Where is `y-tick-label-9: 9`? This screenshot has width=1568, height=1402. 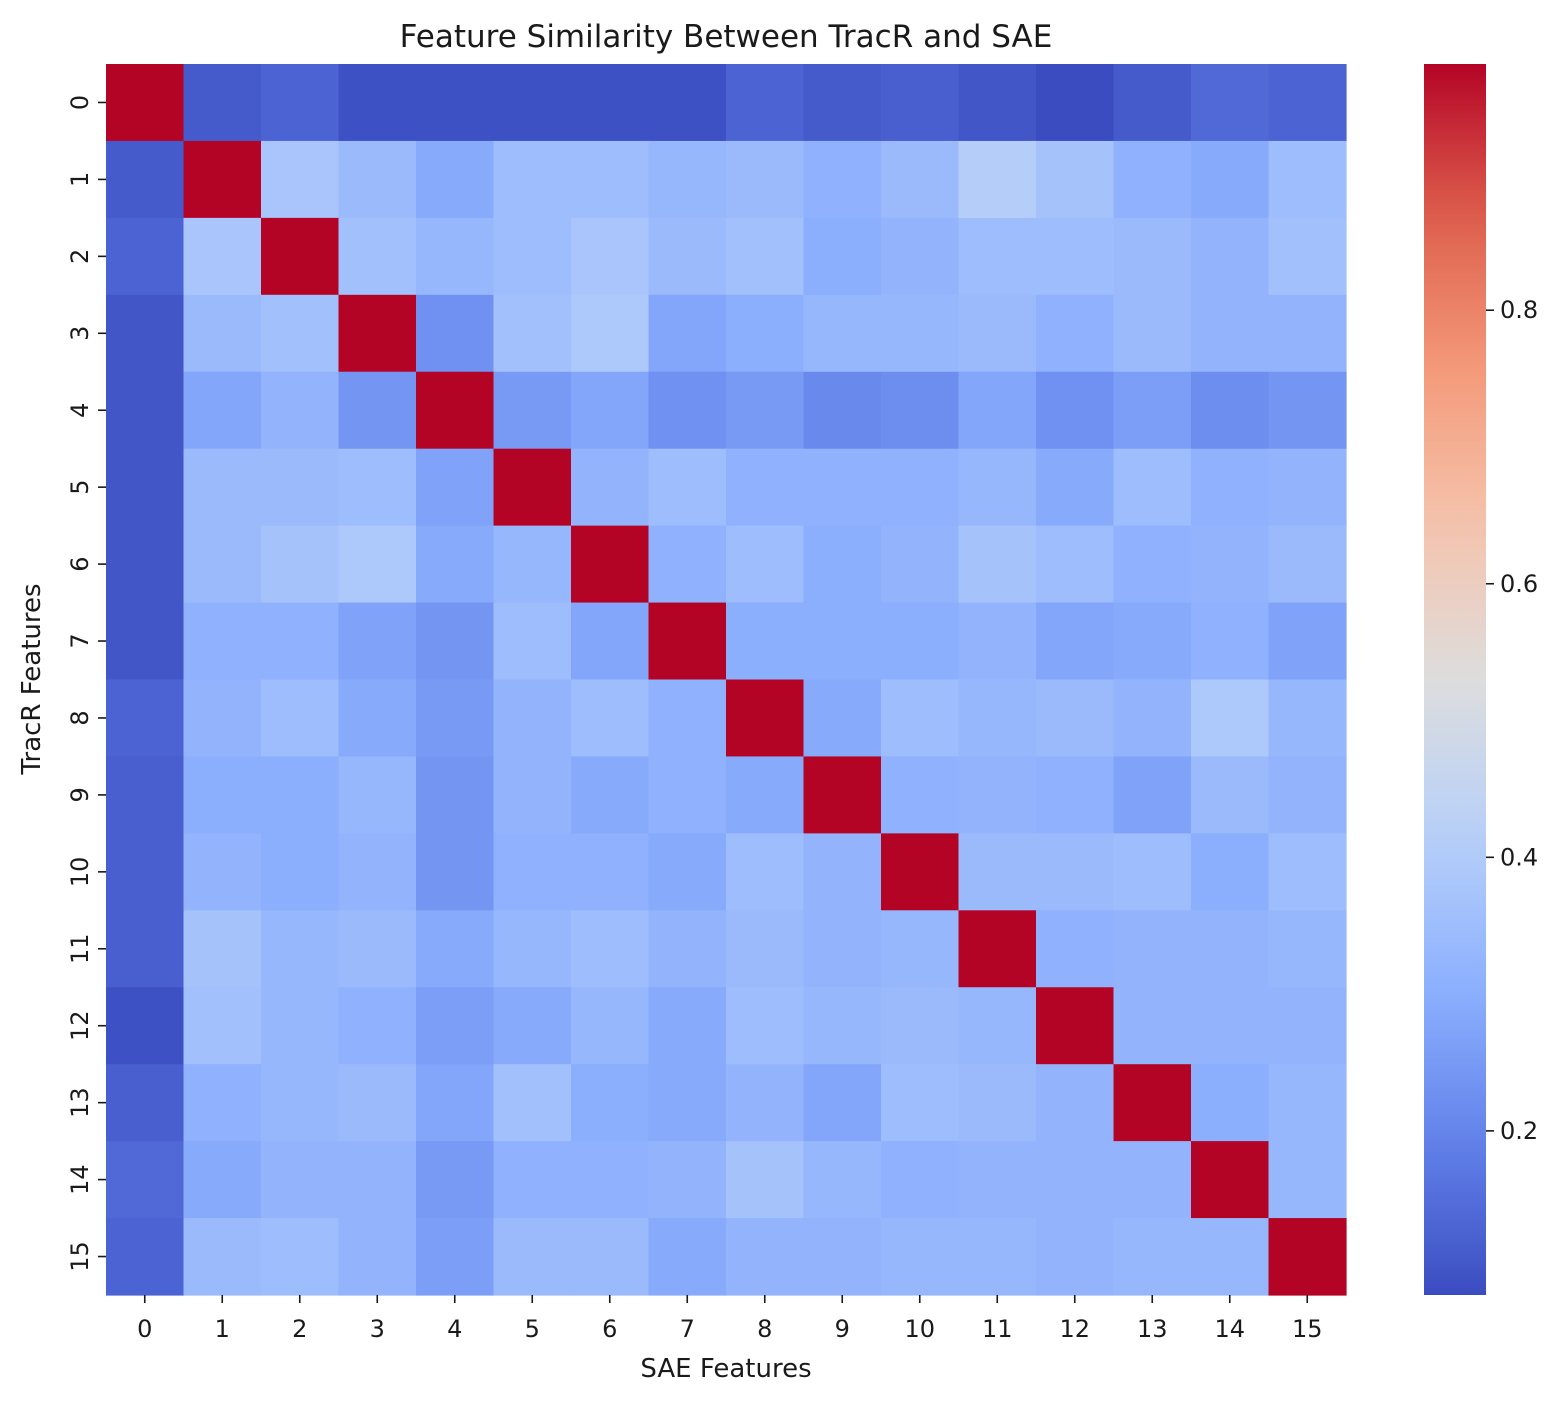
y-tick-label-9: 9 is located at coordinates (80, 794).